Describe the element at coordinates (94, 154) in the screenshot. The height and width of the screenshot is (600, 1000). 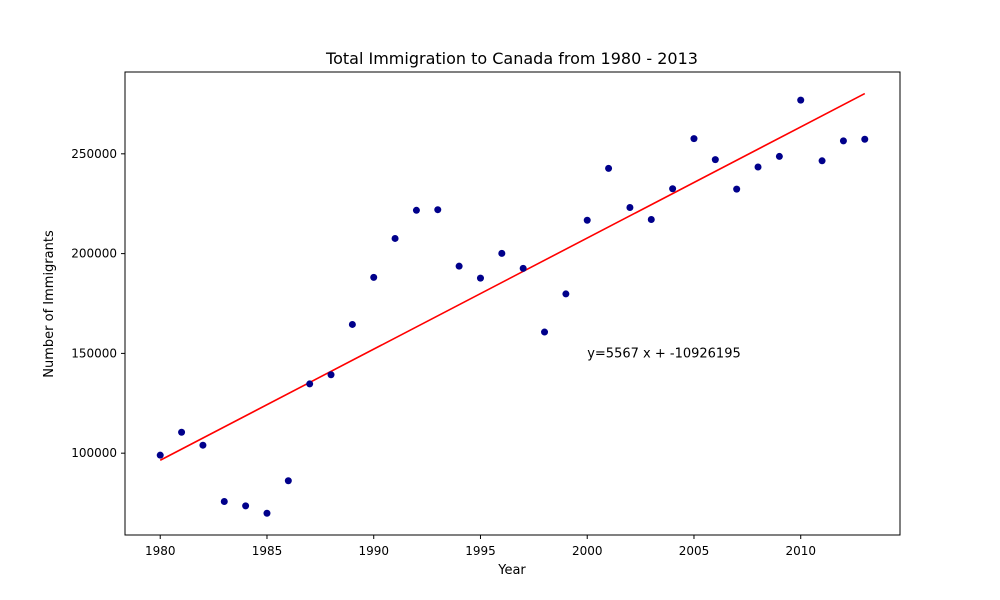
I see `y-tick-label: 250000` at that location.